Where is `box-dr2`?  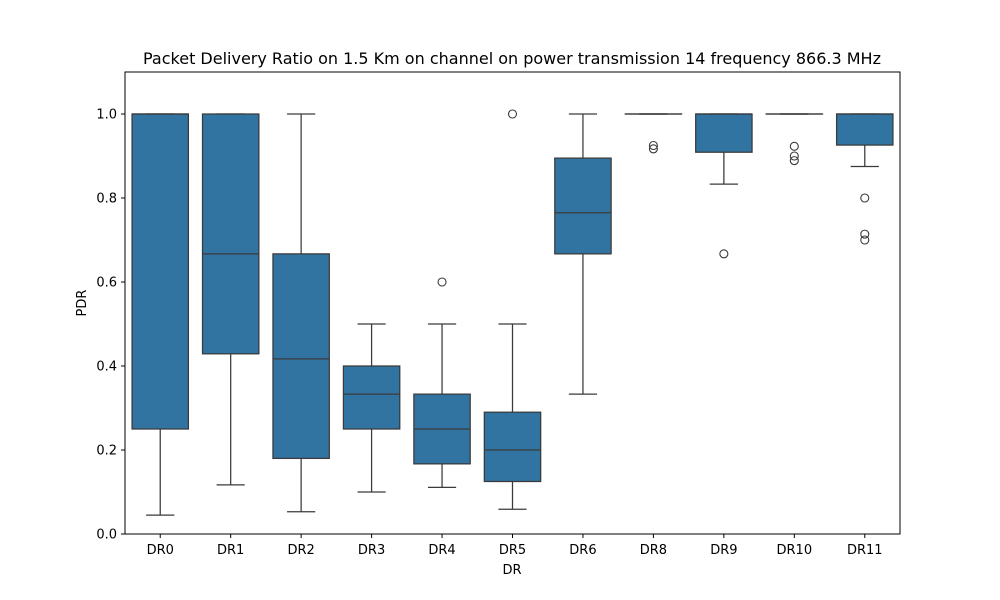 box-dr2 is located at coordinates (301, 313).